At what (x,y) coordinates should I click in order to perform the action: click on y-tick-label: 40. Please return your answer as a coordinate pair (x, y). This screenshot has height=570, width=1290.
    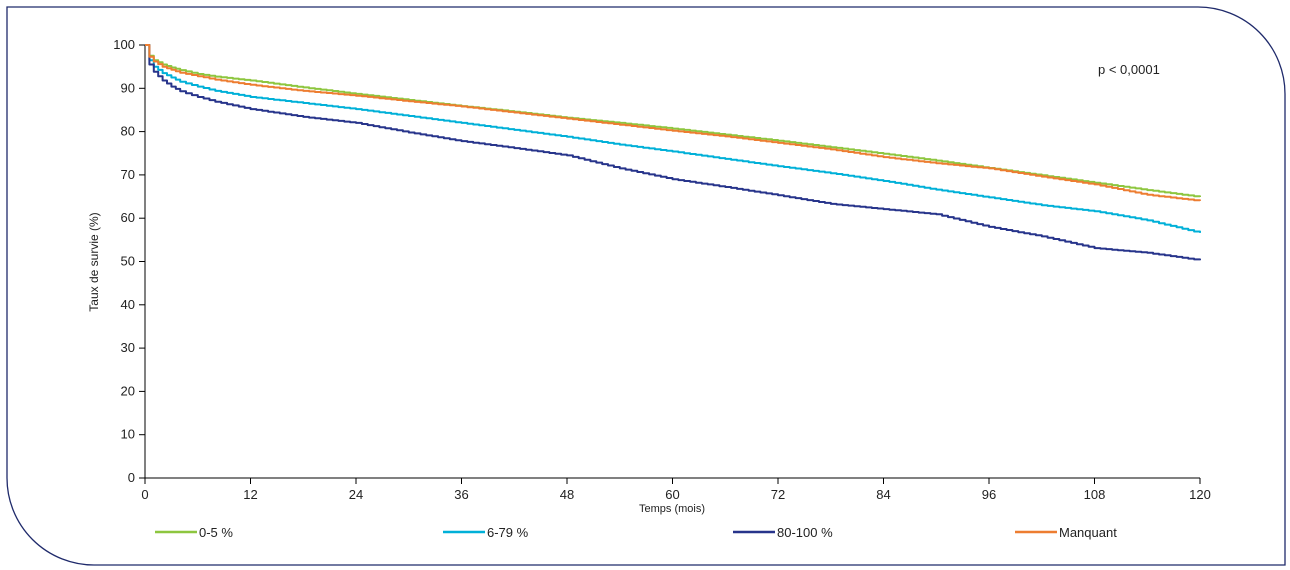
    Looking at the image, I should click on (128, 304).